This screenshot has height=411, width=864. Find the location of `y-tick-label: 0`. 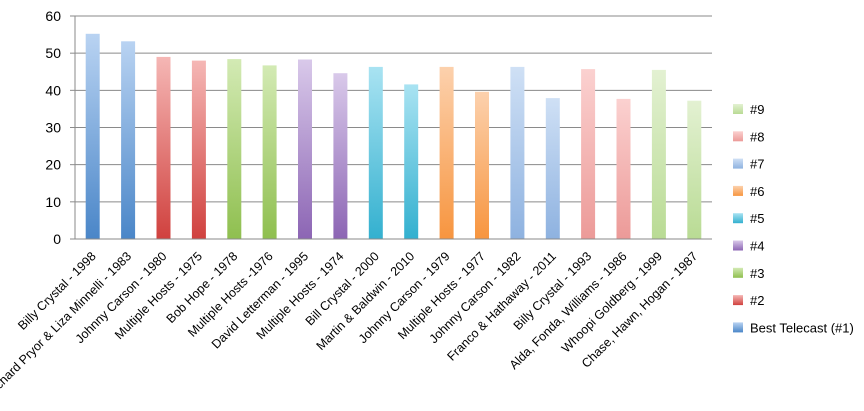

y-tick-label: 0 is located at coordinates (57, 239).